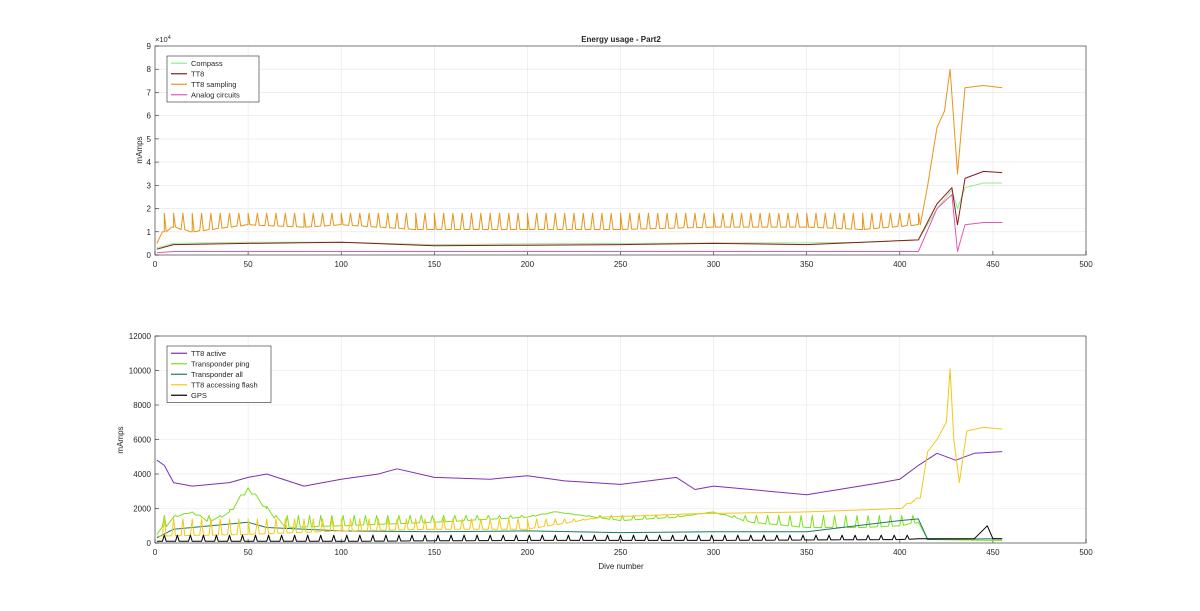 Image resolution: width=1200 pixels, height=611 pixels. I want to click on bottom-x-tick-labels: 0 50 100 150 200 250 300 350 400 450 500, so click(623, 552).